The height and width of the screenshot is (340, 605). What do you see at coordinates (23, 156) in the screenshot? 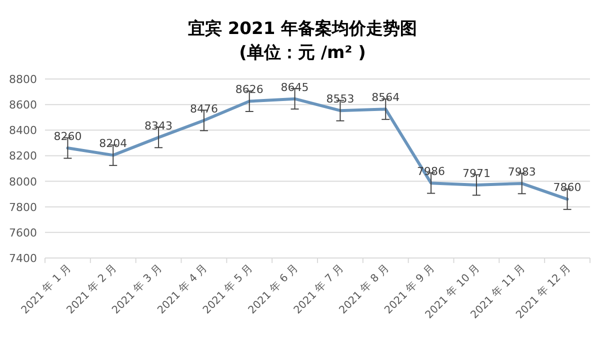
I see `y-tick-label: 8200` at bounding box center [23, 156].